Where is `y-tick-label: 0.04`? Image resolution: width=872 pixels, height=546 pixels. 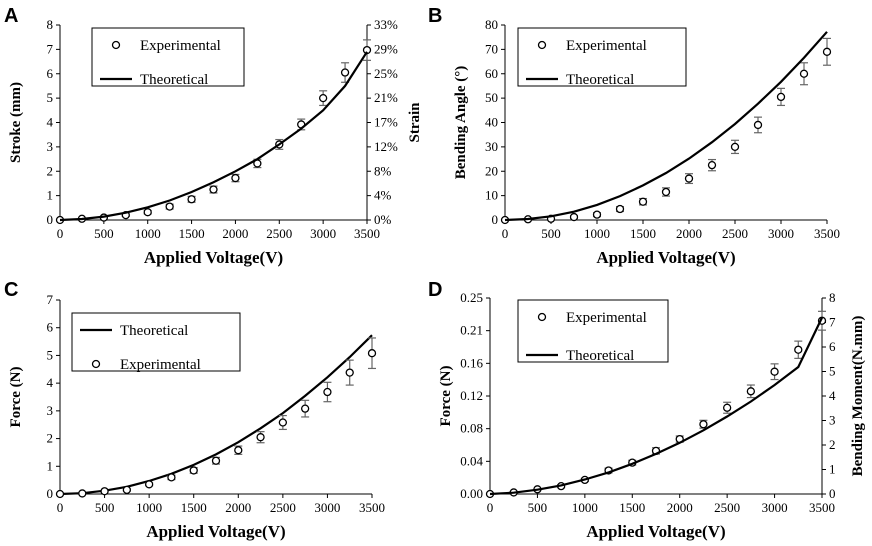 y-tick-label: 0.04 is located at coordinates (471, 460).